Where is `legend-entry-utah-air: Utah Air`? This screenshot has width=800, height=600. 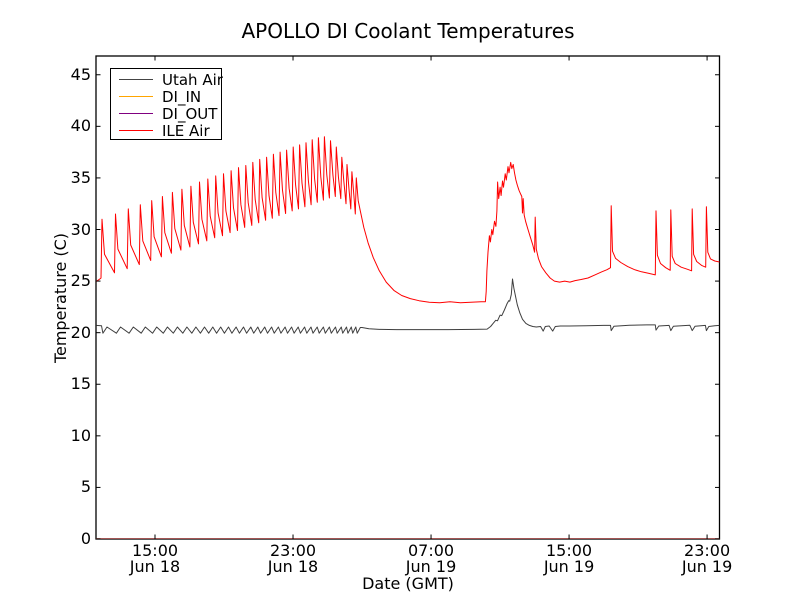
legend-entry-utah-air: Utah Air is located at coordinates (167, 79).